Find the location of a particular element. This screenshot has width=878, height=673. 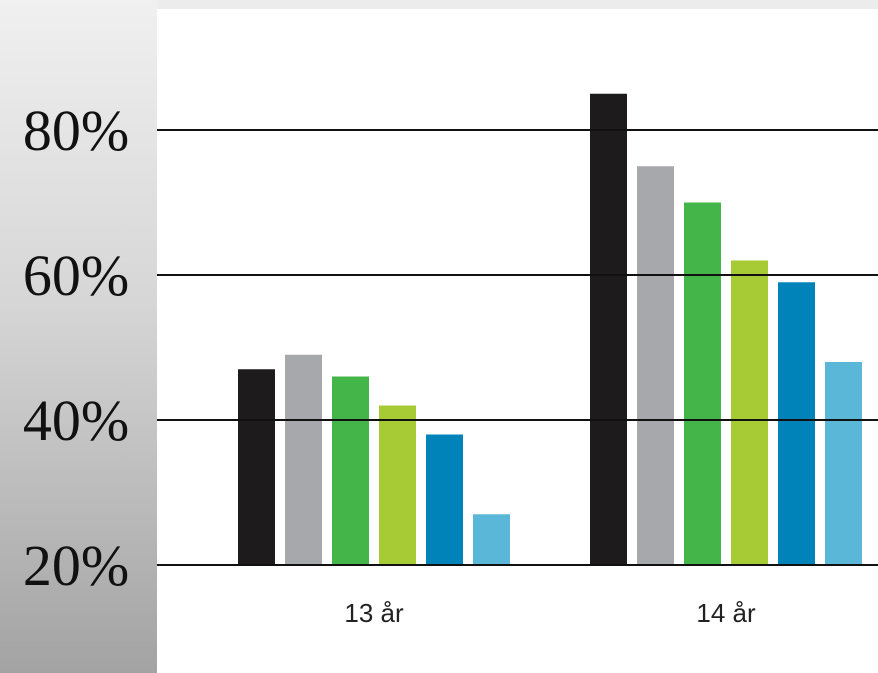

x-tick-label: 14 år is located at coordinates (726, 613).